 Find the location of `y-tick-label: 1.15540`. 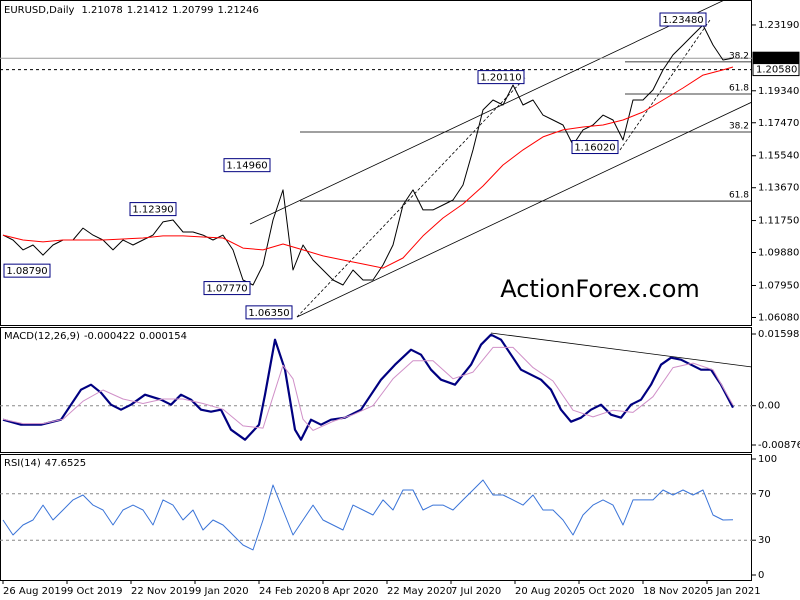

y-tick-label: 1.15540 is located at coordinates (778, 156).